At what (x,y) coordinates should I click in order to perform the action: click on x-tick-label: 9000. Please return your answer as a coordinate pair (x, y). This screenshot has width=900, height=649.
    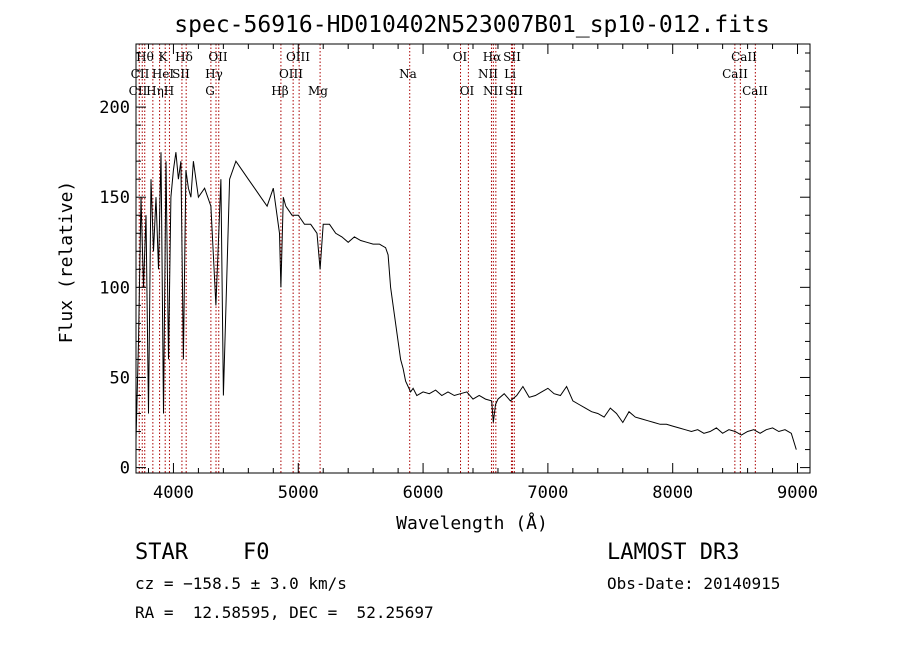
    Looking at the image, I should click on (797, 493).